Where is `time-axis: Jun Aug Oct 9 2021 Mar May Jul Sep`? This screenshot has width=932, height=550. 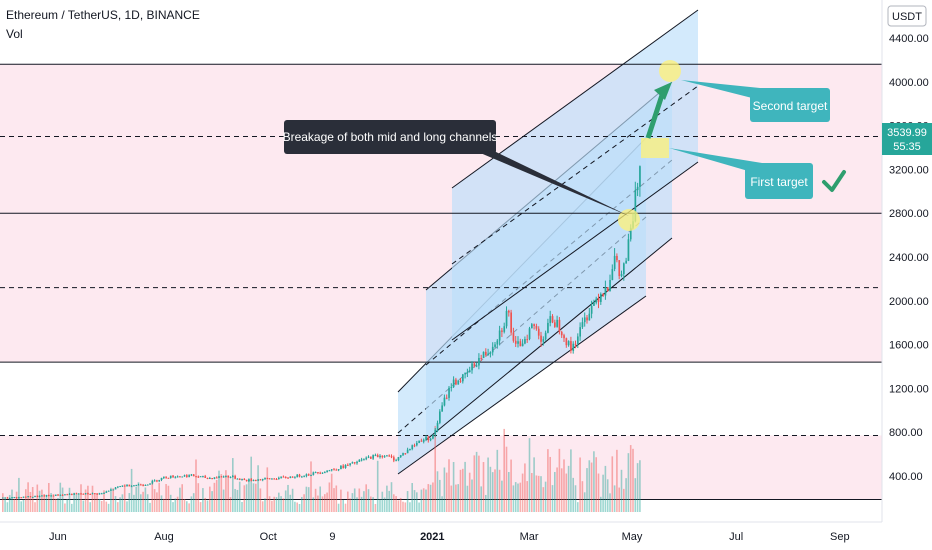 time-axis: Jun Aug Oct 9 2021 Mar May Jul Sep is located at coordinates (449, 537).